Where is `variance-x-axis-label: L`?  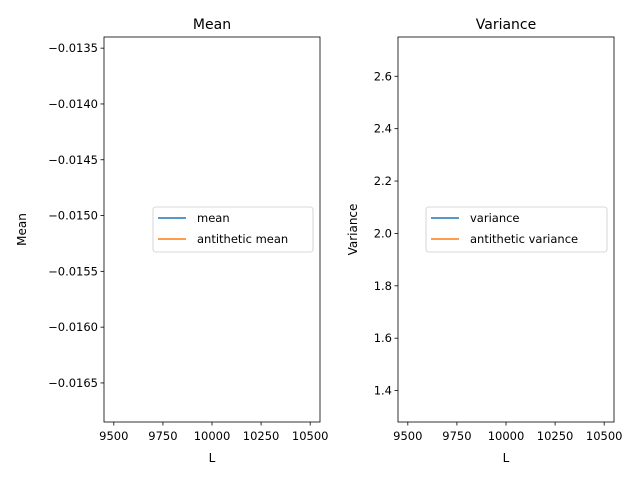
variance-x-axis-label: L is located at coordinates (506, 458).